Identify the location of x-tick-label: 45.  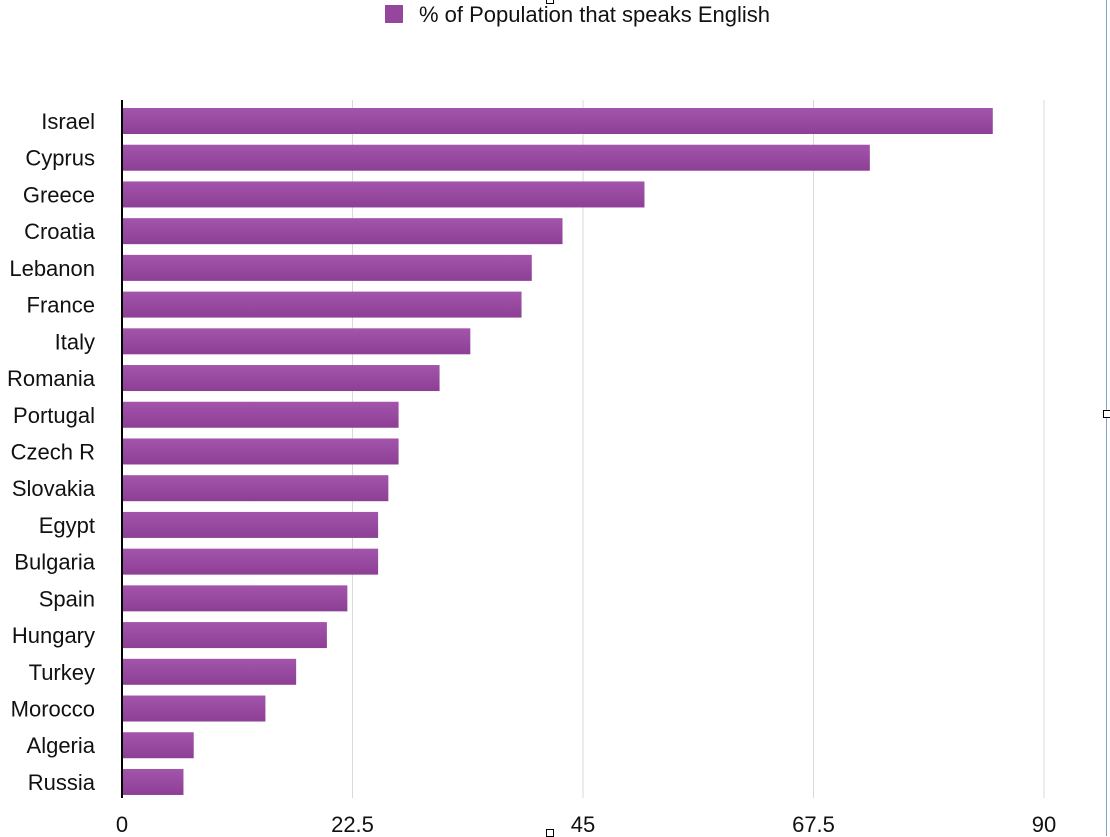
(583, 824).